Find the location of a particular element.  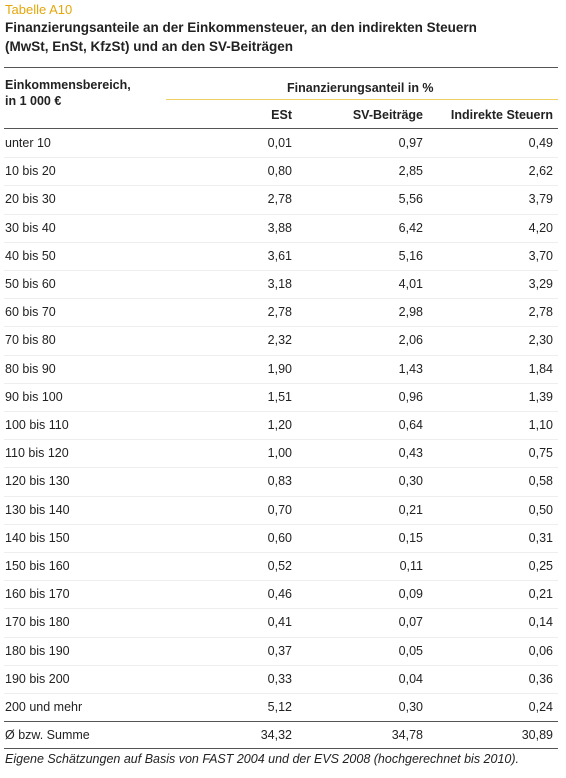

cell: 1,84 is located at coordinates (540, 368).